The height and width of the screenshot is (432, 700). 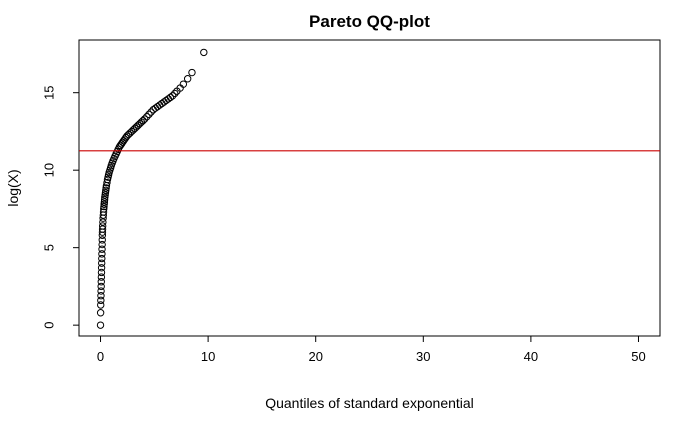 What do you see at coordinates (152, 188) in the screenshot?
I see `data-points` at bounding box center [152, 188].